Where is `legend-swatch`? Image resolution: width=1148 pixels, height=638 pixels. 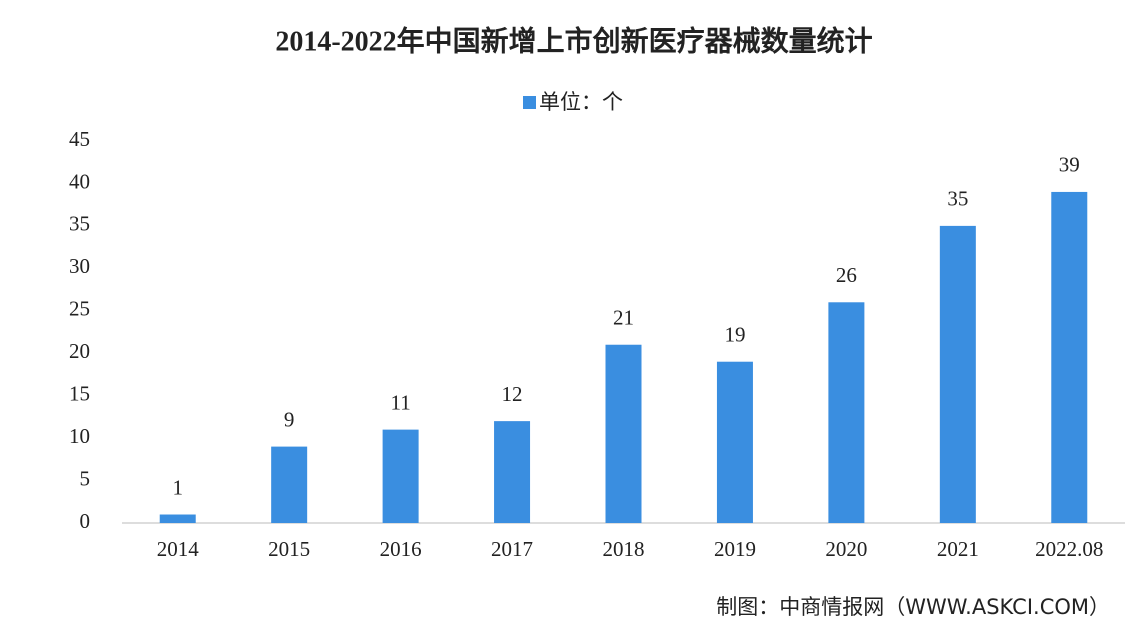 legend-swatch is located at coordinates (529, 102).